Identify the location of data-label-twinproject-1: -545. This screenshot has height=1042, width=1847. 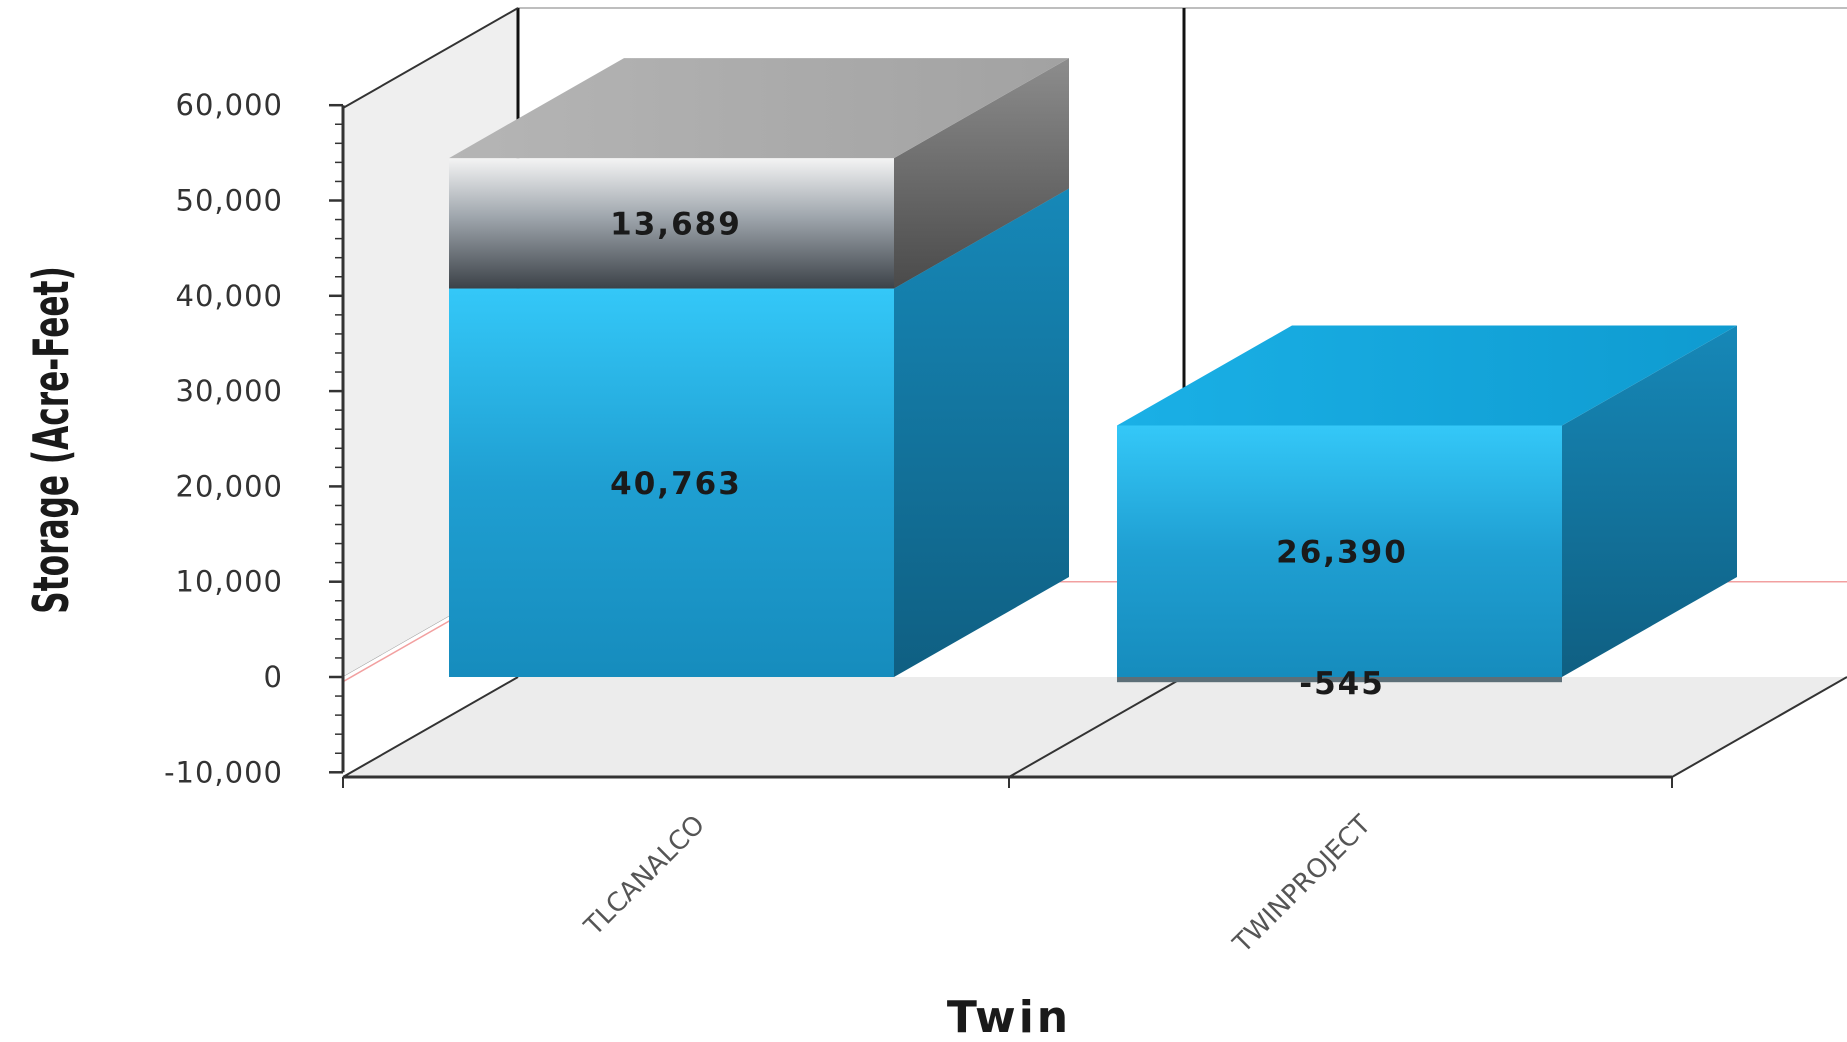
(1342, 684).